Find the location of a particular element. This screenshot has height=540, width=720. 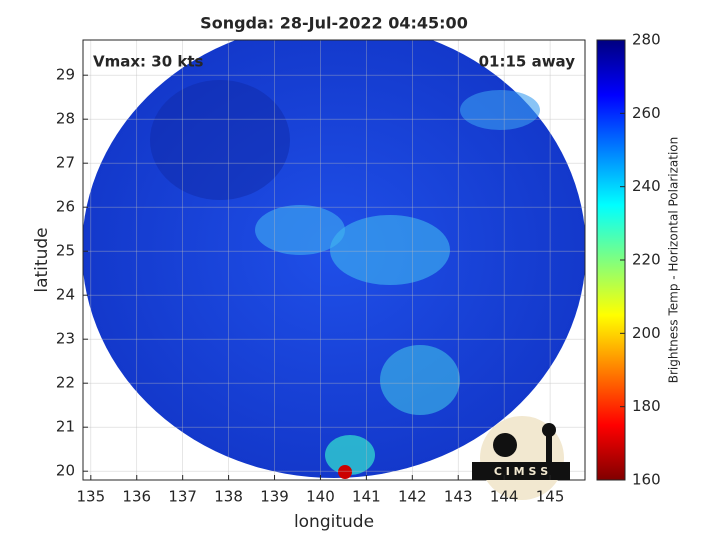

x-tick-label: 143 is located at coordinates (458, 497).